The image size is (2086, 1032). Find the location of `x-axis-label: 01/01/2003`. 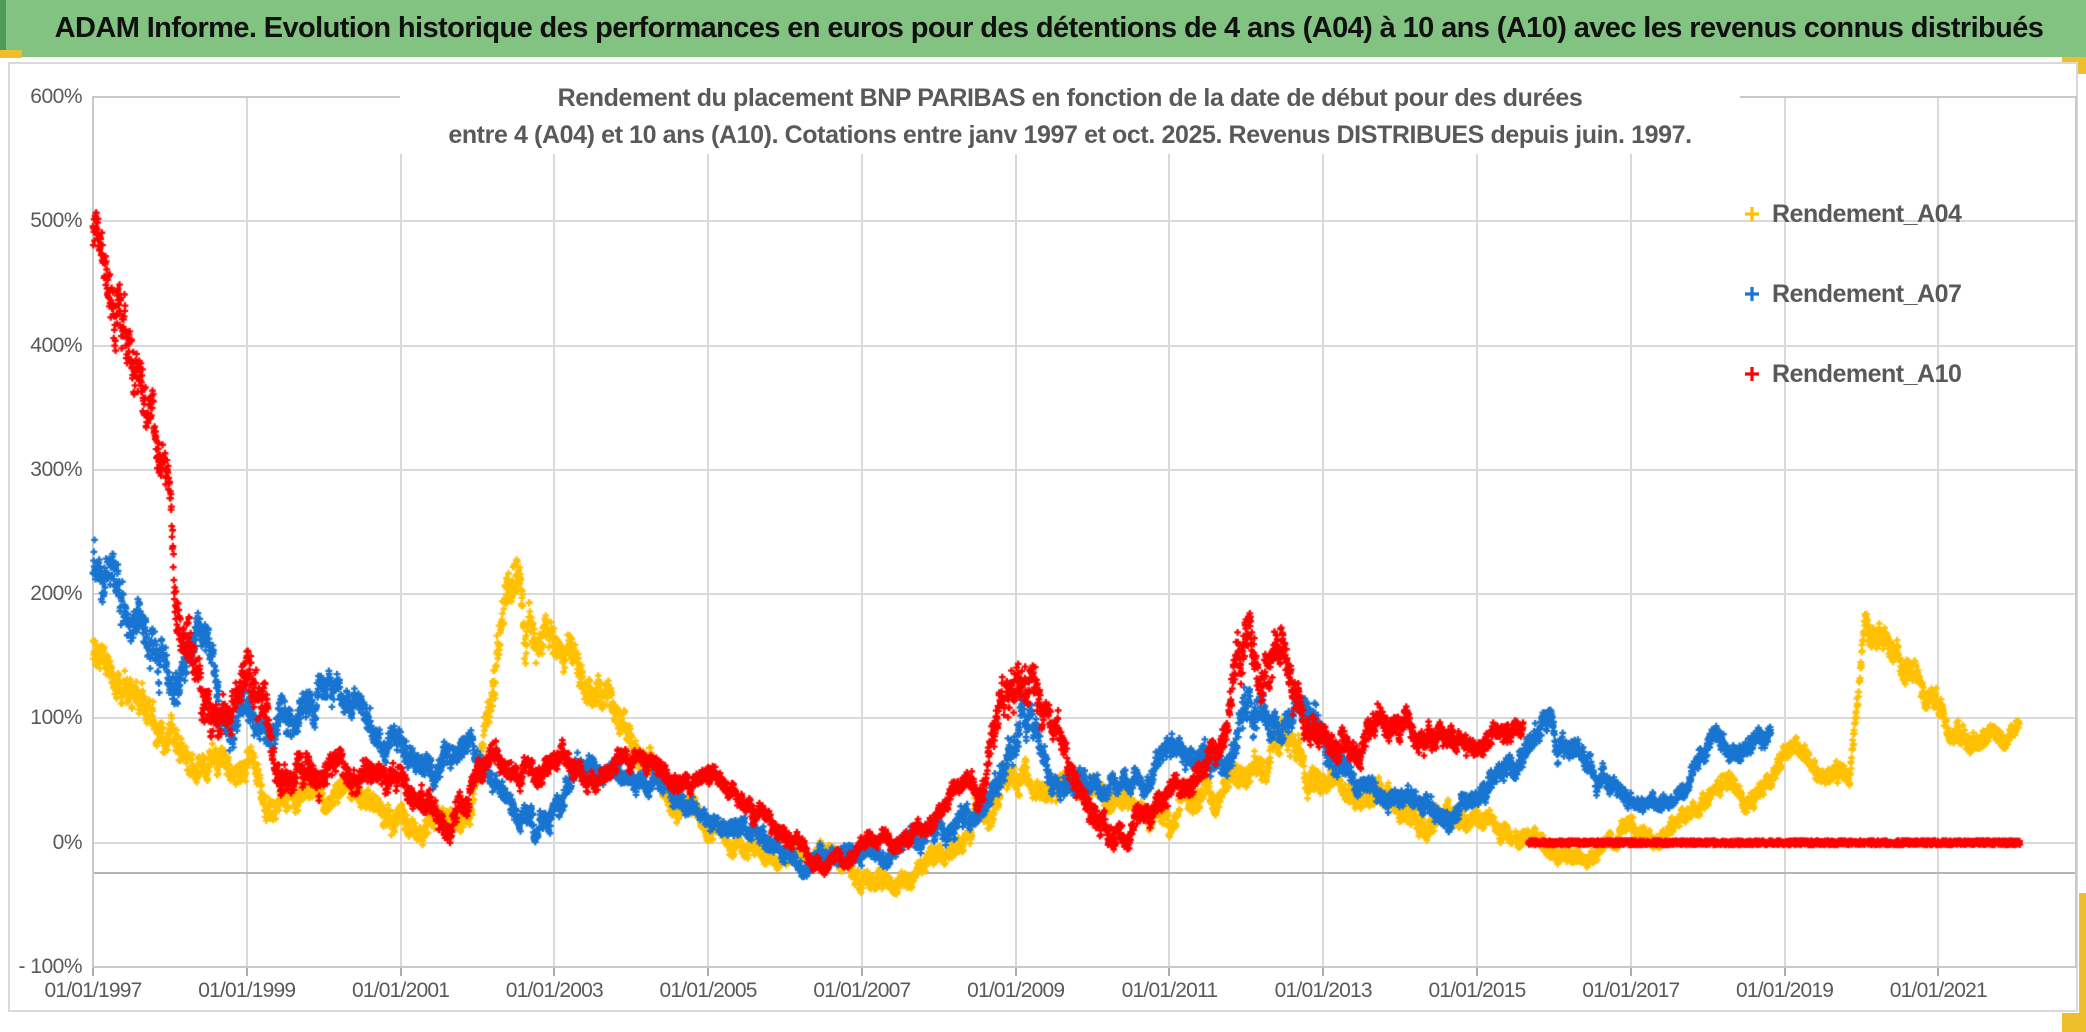

x-axis-label: 01/01/2003 is located at coordinates (554, 990).